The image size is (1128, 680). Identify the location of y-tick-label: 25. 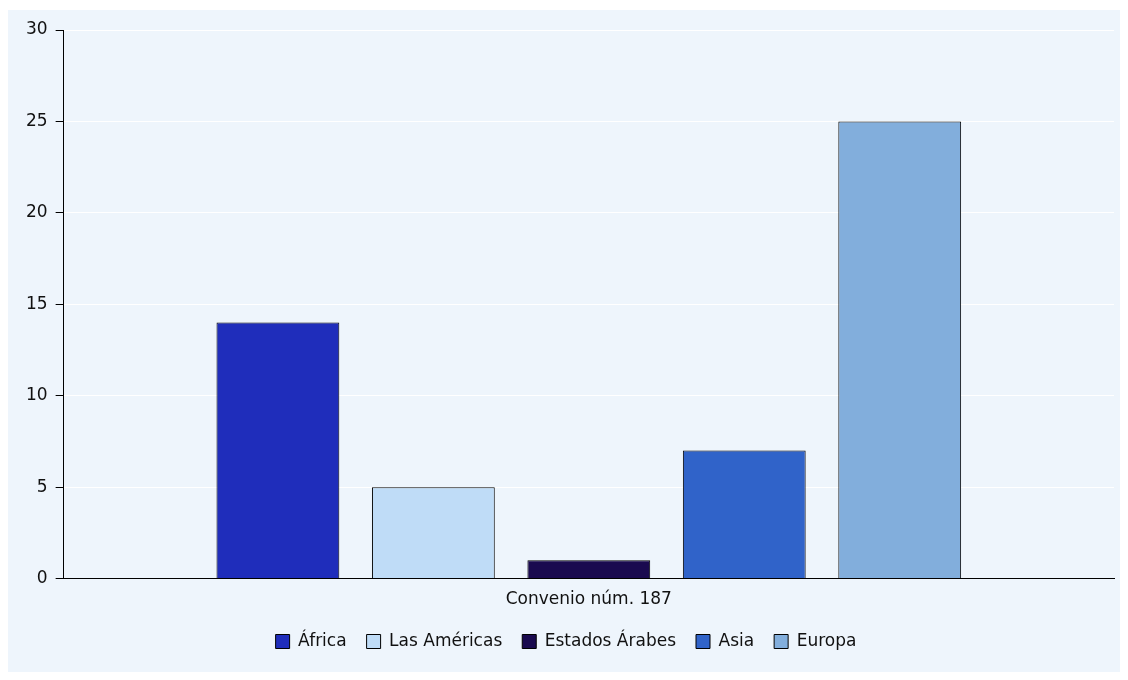
(36, 119).